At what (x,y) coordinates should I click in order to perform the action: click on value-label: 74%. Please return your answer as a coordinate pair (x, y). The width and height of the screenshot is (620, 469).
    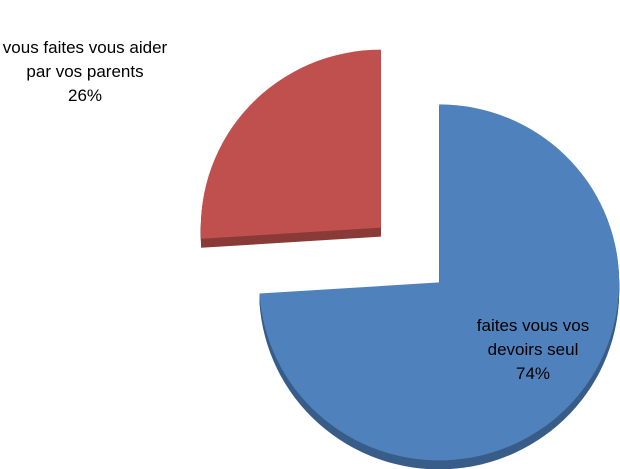
    Looking at the image, I should click on (533, 373).